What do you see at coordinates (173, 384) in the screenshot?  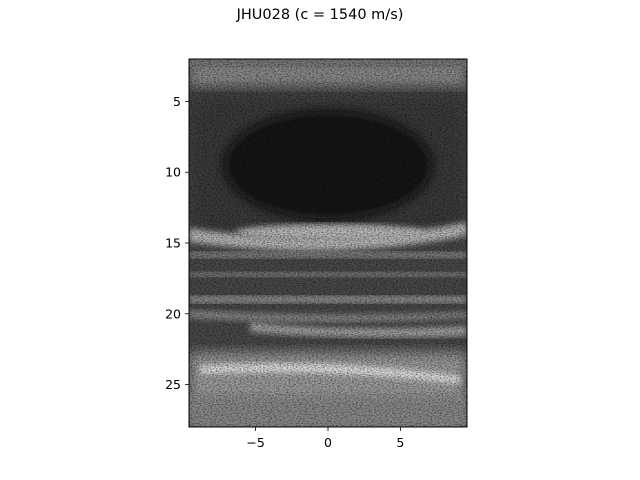 I see `y-tick-label: 25` at bounding box center [173, 384].